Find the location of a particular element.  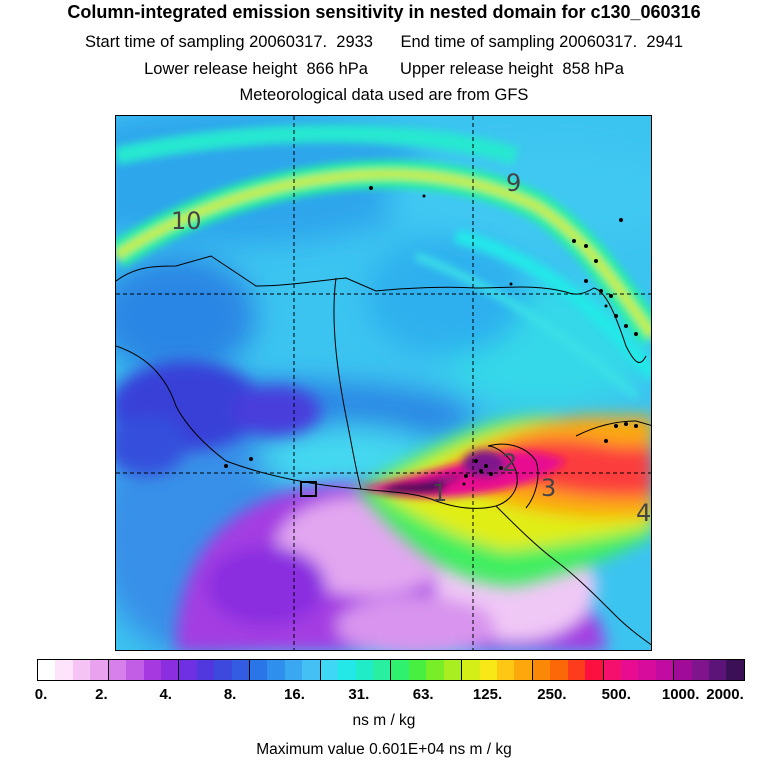

colorbar-tick-label: 63. is located at coordinates (423, 694).